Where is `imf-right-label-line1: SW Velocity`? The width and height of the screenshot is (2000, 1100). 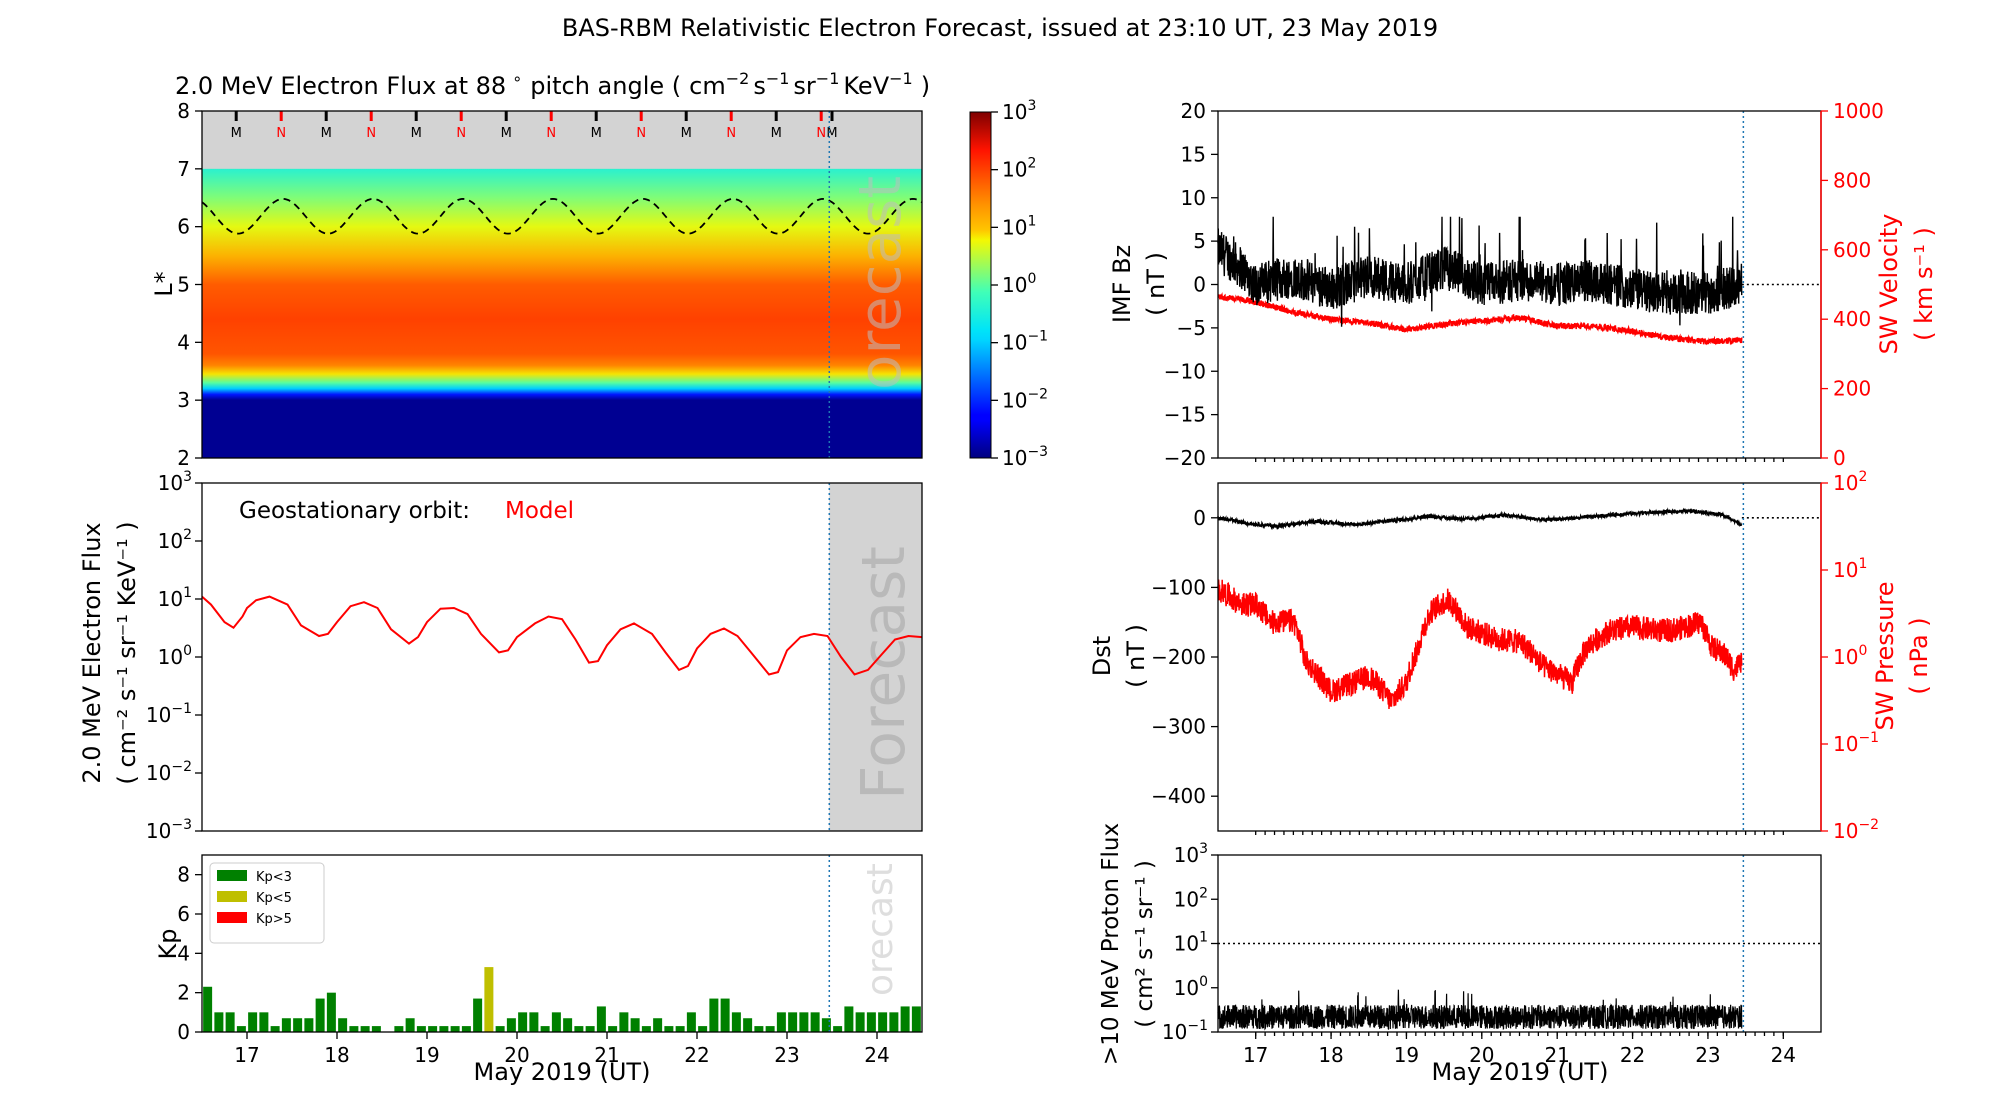 imf-right-label-line1: SW Velocity is located at coordinates (1889, 284).